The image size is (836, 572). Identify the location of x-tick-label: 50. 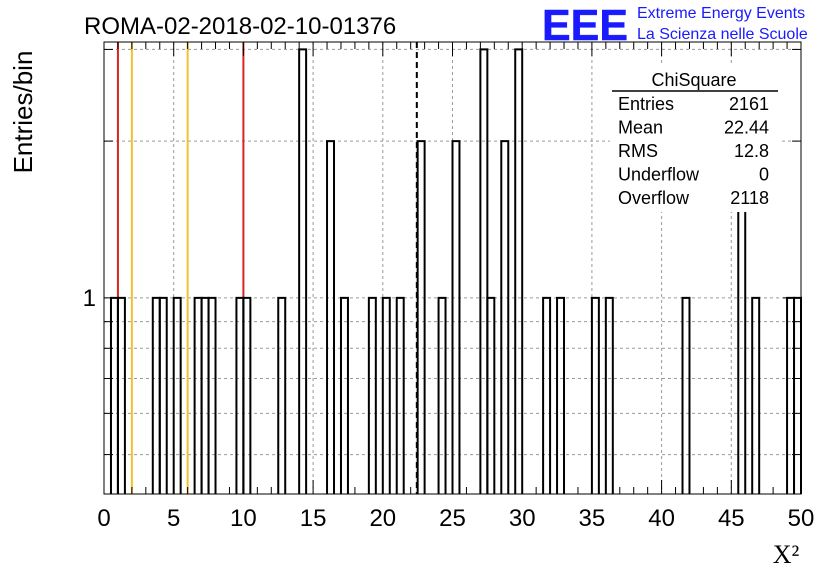
(801, 518).